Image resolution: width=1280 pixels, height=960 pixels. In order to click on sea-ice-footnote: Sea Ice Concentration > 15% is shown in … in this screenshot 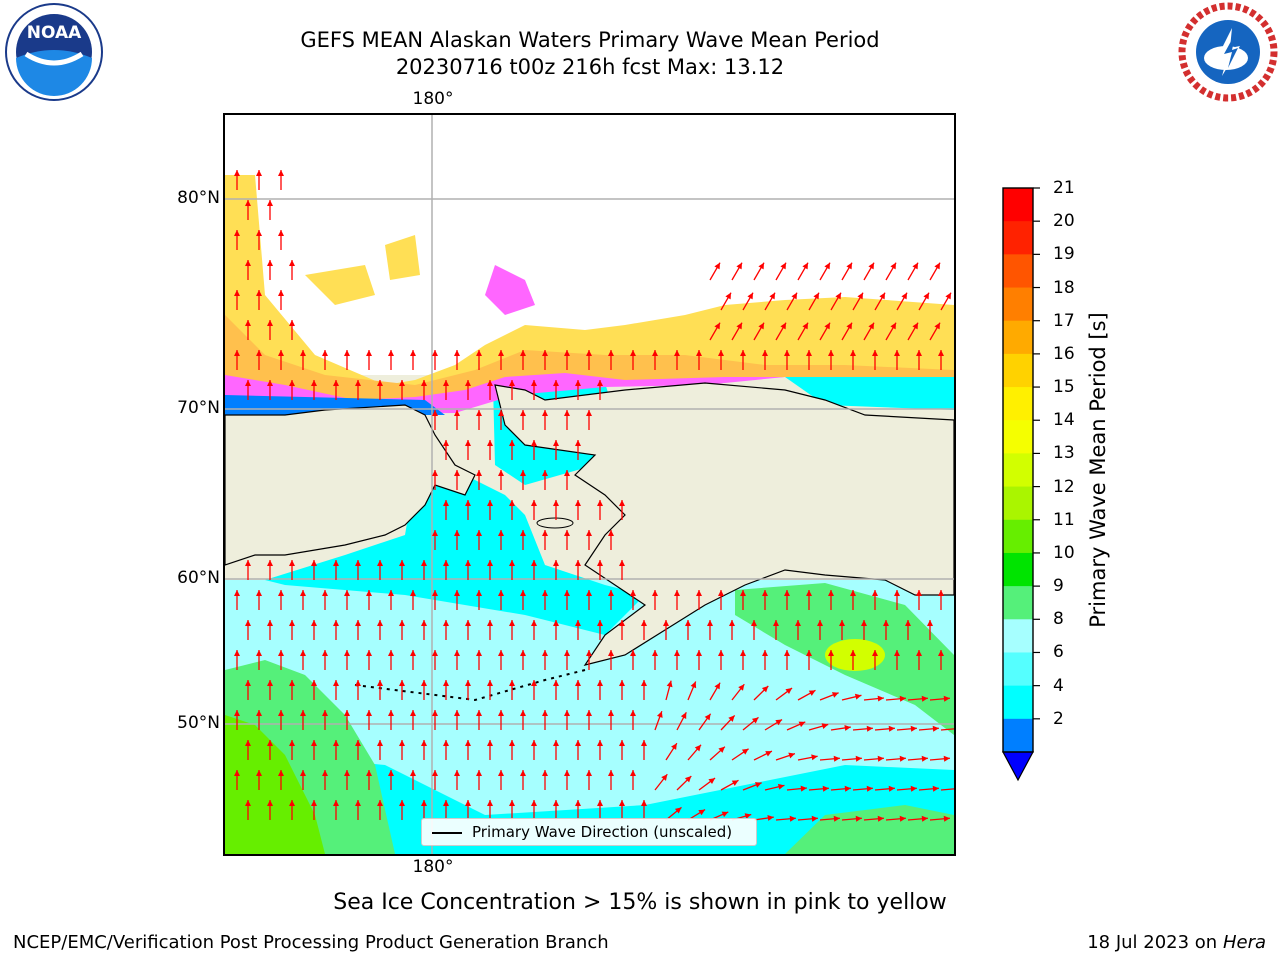, I will do `click(640, 902)`.